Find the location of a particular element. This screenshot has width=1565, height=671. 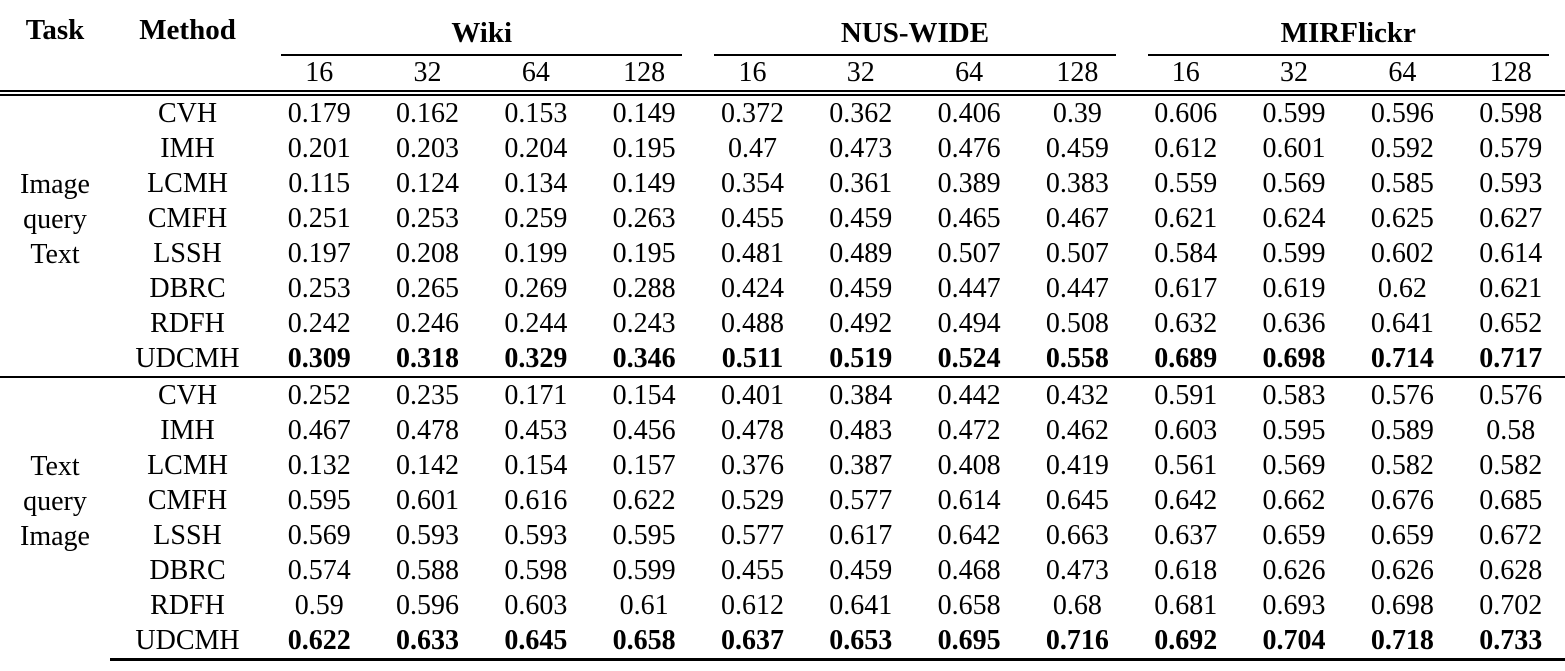

value-cell: 0.462 is located at coordinates (1077, 430).